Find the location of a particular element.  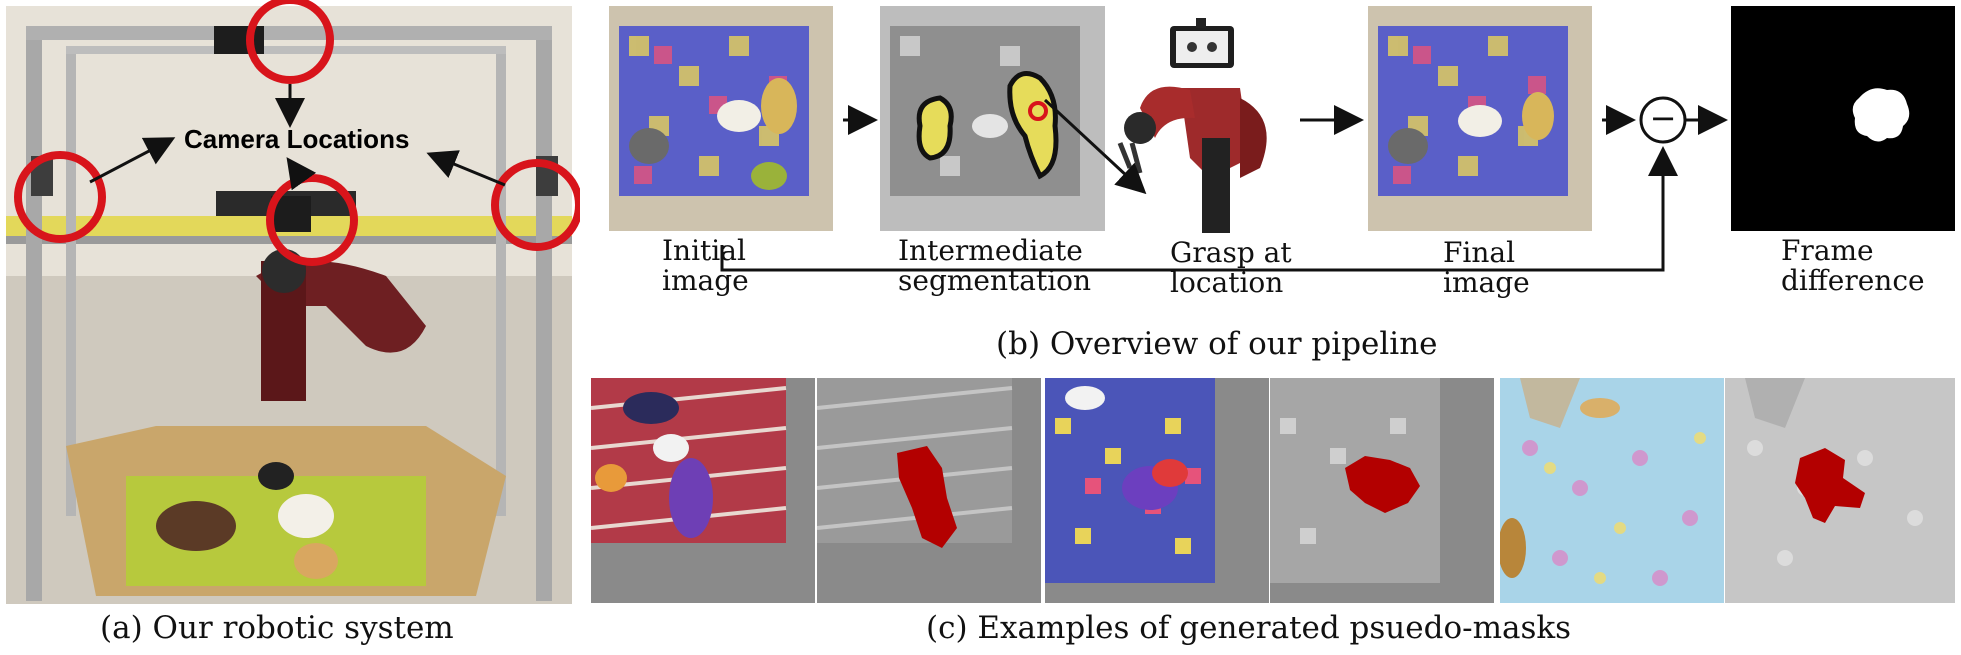

camera-circle-left is located at coordinates (60, 197).